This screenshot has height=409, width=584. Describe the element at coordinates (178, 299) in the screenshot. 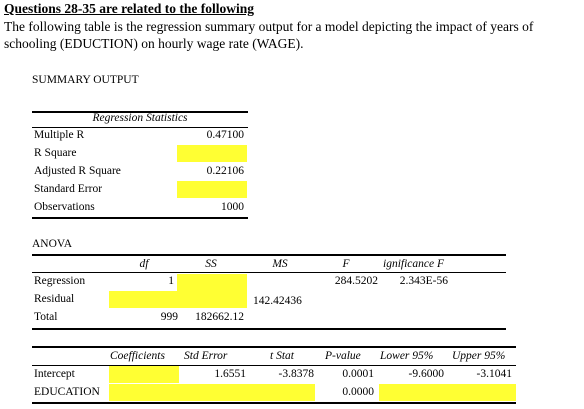

I see `answer-blank-residual-df-ss` at that location.